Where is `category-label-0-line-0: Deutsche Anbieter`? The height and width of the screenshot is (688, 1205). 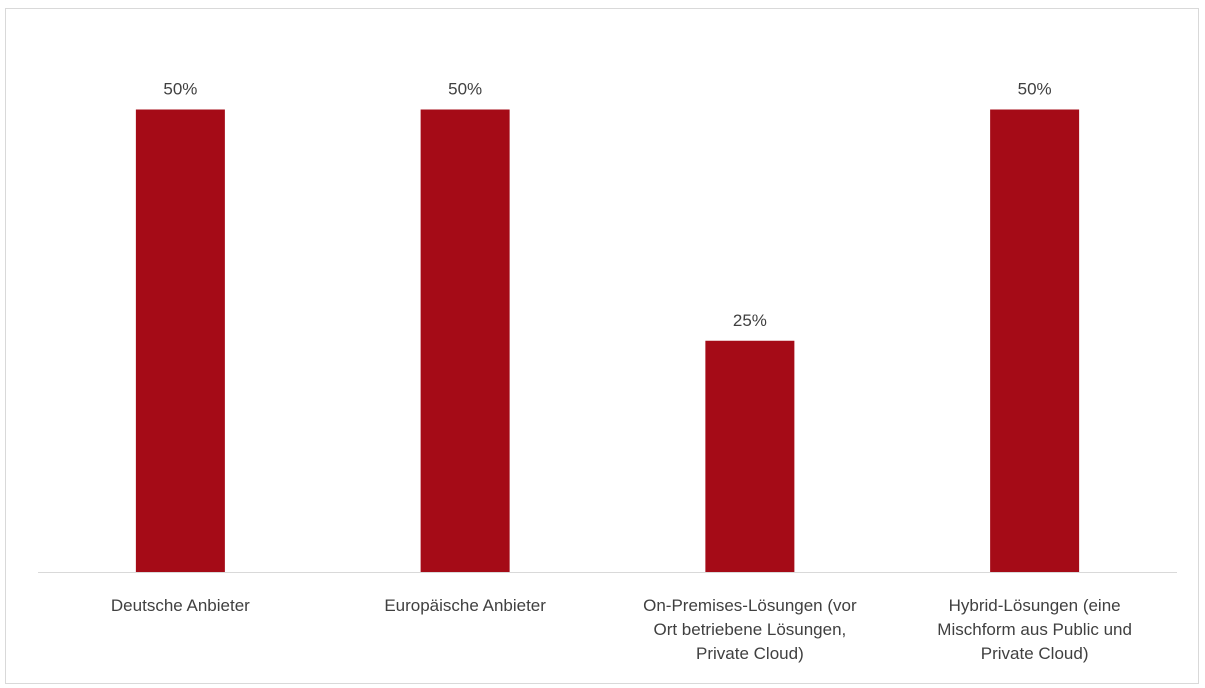 category-label-0-line-0: Deutsche Anbieter is located at coordinates (180, 605).